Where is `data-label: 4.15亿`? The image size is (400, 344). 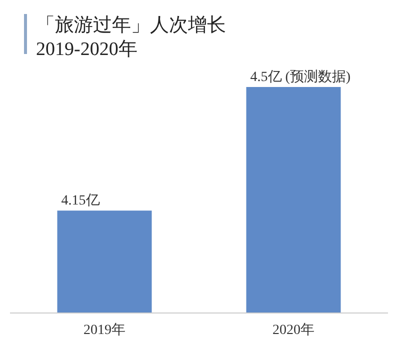
data-label: 4.15亿 is located at coordinates (80, 200).